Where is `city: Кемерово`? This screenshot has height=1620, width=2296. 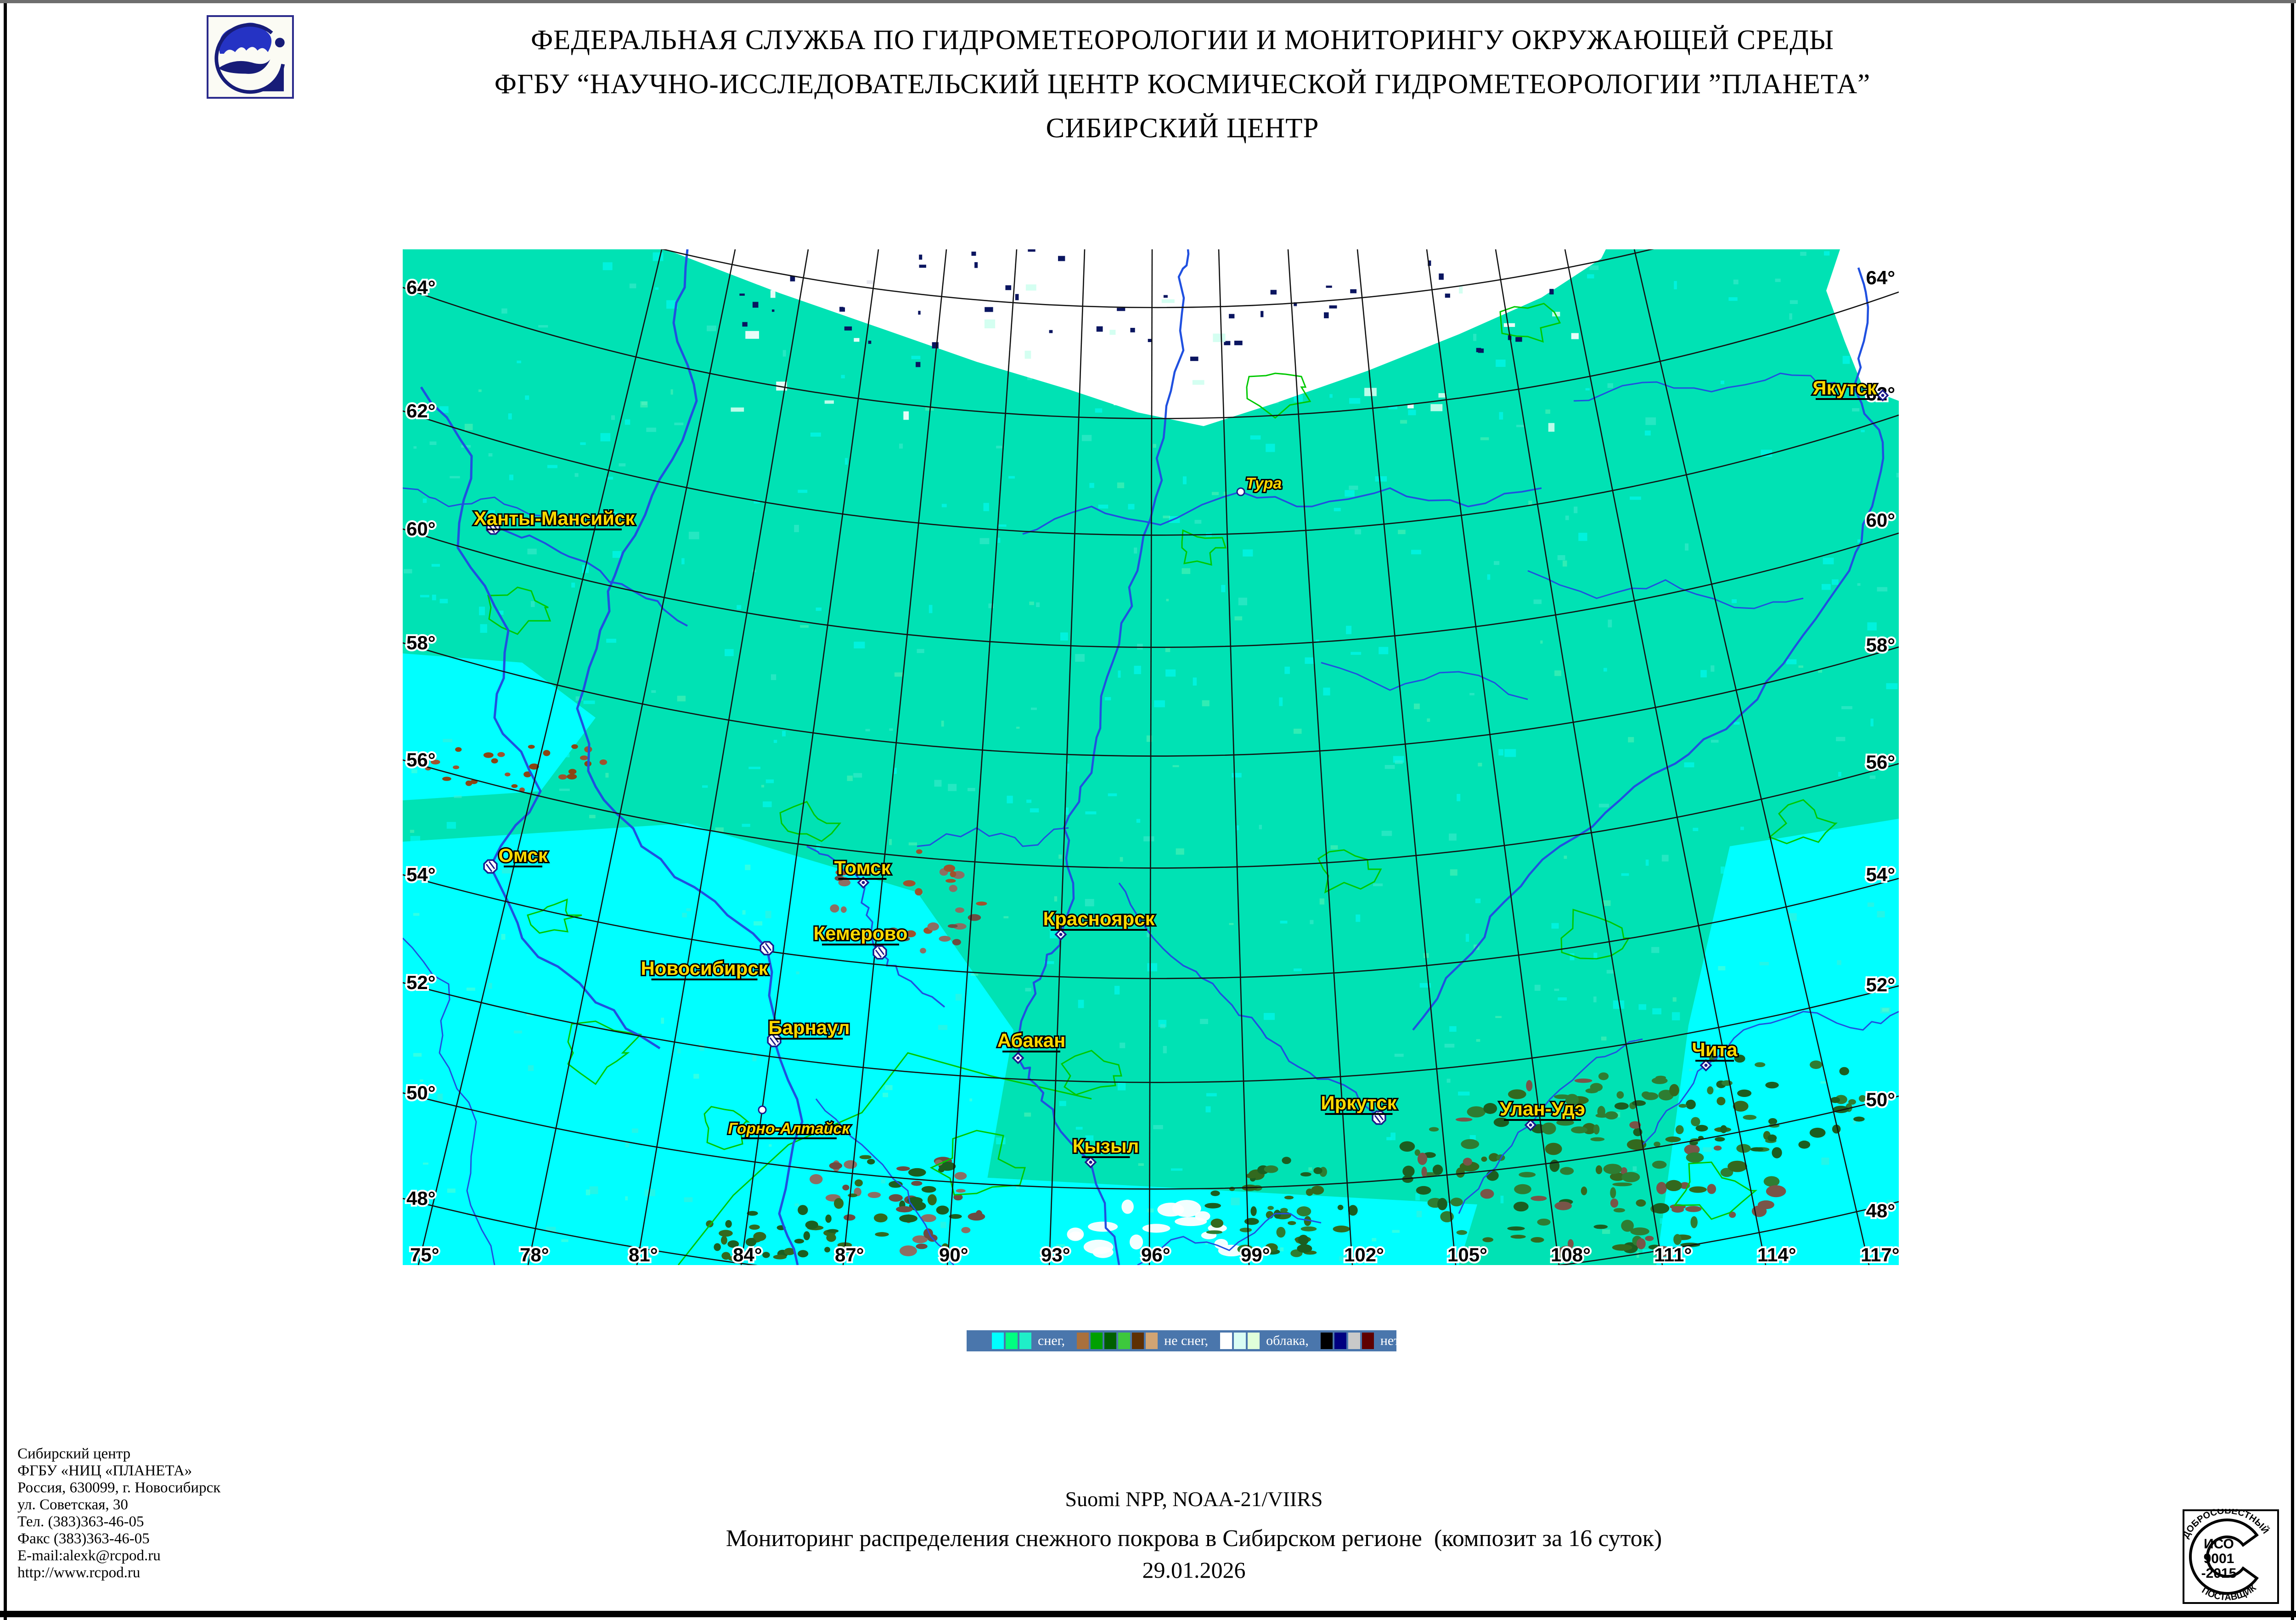
city: Кемерово is located at coordinates (861, 940).